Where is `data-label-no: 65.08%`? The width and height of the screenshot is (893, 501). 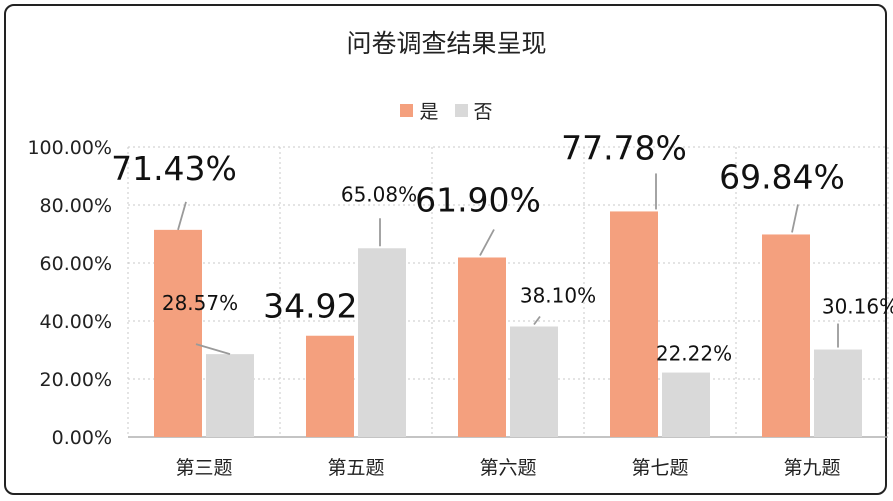 data-label-no: 65.08% is located at coordinates (379, 194).